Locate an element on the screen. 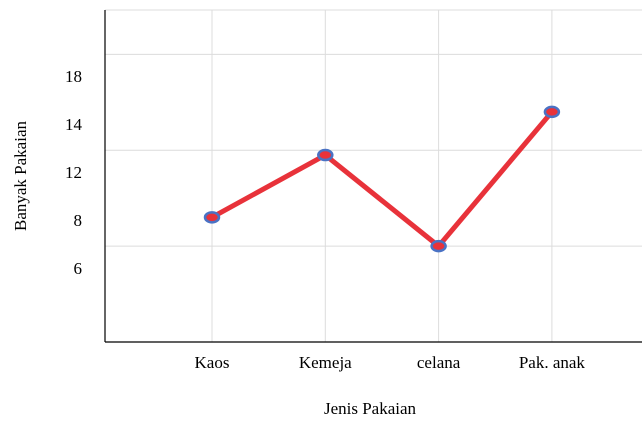 Image resolution: width=642 pixels, height=424 pixels. y-tick-label: 18 is located at coordinates (73, 76).